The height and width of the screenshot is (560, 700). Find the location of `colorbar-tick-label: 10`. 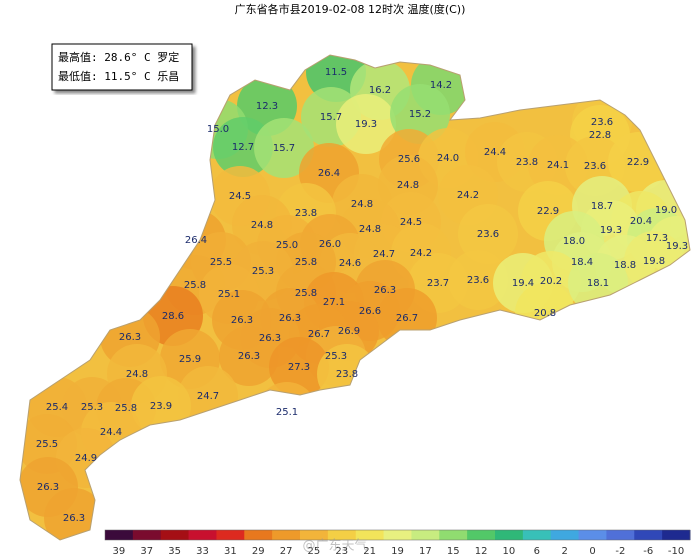

colorbar-tick-label: 10 is located at coordinates (509, 551).